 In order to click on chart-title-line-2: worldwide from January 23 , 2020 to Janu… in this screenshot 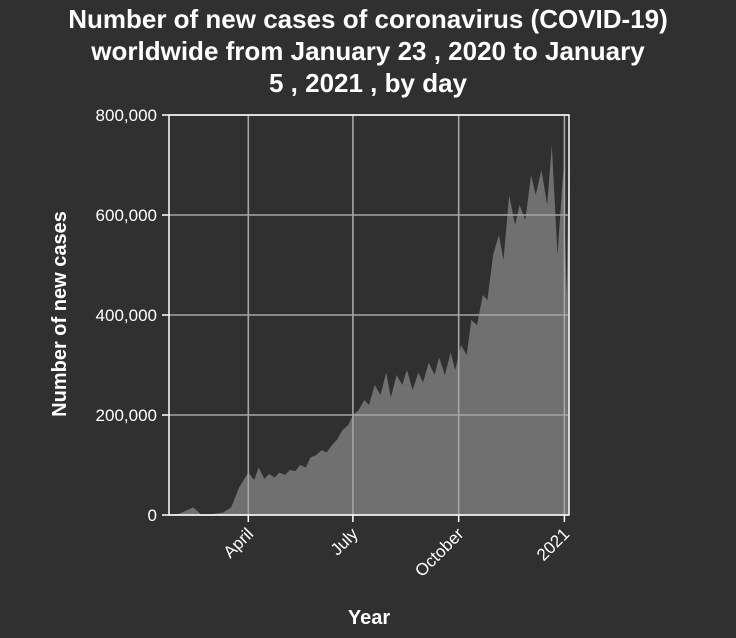, I will do `click(367, 51)`.